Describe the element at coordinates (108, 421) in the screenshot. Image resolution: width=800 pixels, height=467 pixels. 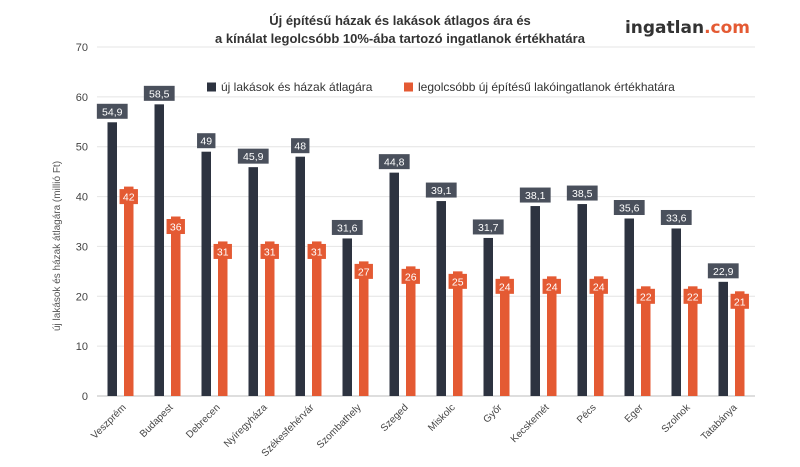
I see `x-tick-label: Veszprém` at that location.